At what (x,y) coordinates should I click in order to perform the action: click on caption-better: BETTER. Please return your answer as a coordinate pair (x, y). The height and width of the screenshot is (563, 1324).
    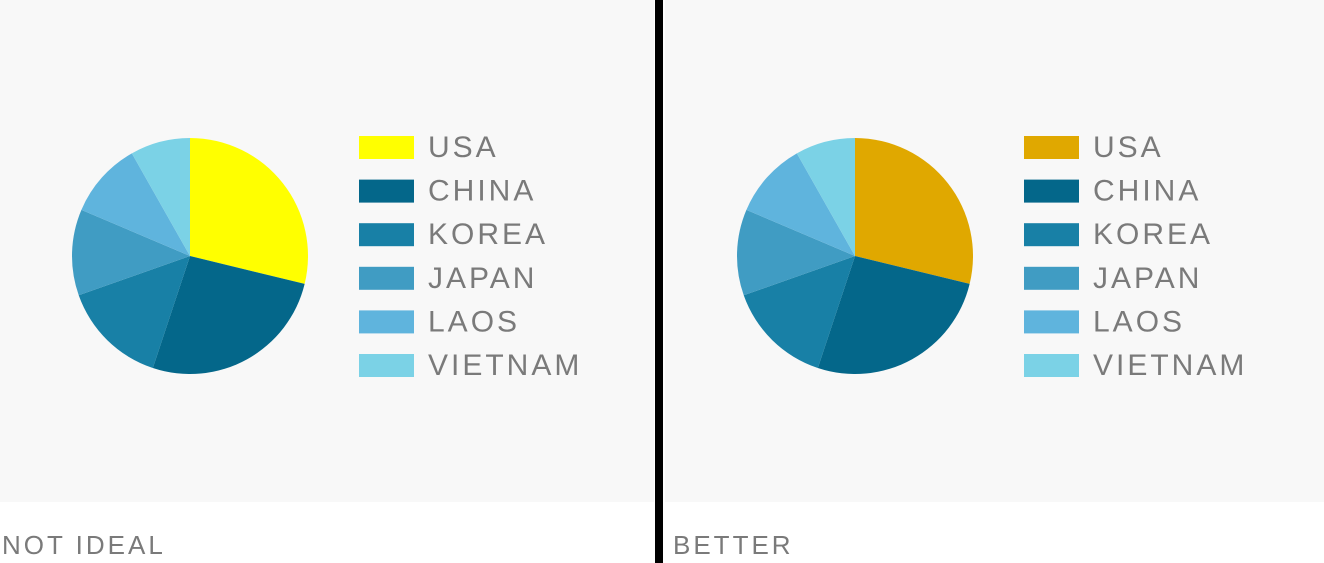
    Looking at the image, I should click on (733, 545).